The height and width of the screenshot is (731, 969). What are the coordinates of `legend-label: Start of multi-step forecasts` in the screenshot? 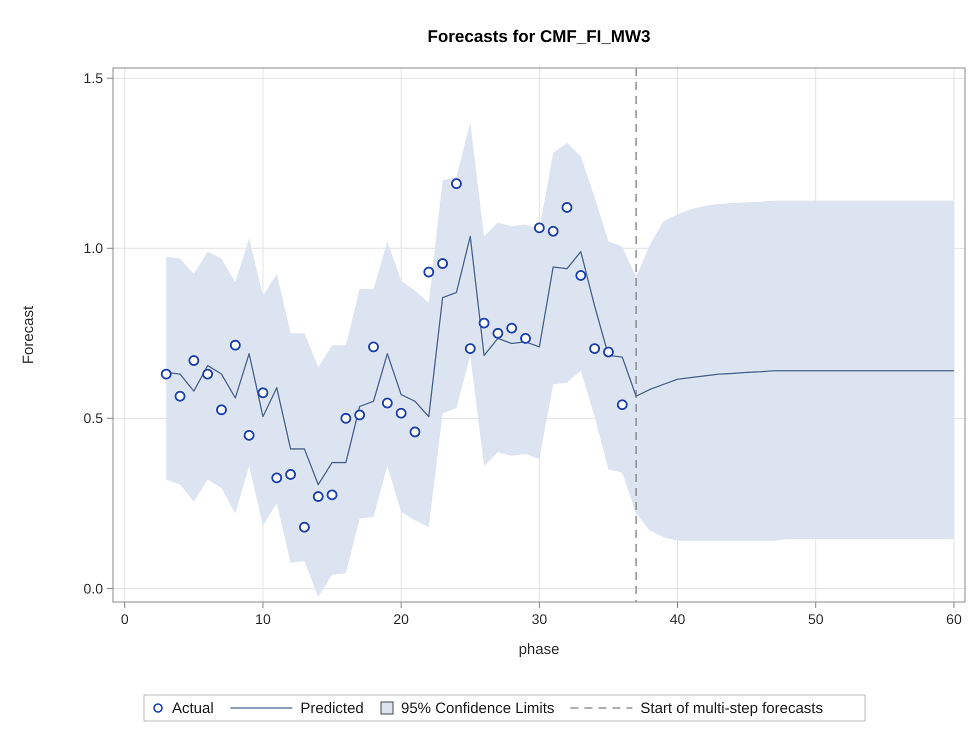 It's located at (731, 708).